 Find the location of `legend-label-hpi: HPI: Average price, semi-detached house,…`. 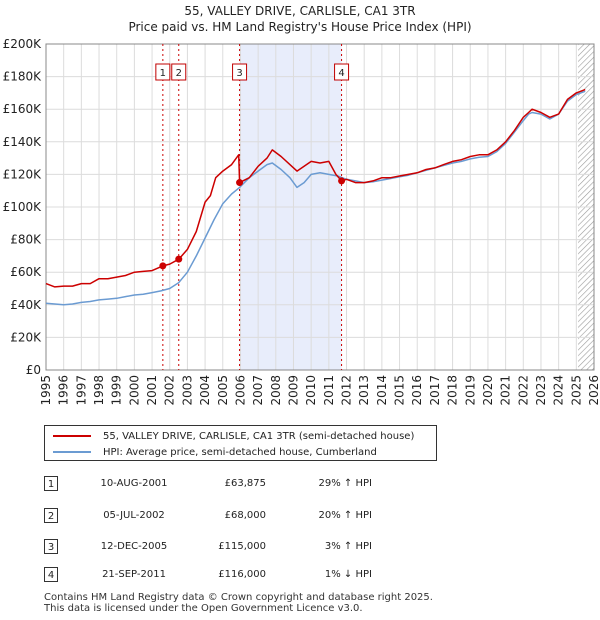

legend-label-hpi: HPI: Average price, semi-detached house,… is located at coordinates (240, 452).